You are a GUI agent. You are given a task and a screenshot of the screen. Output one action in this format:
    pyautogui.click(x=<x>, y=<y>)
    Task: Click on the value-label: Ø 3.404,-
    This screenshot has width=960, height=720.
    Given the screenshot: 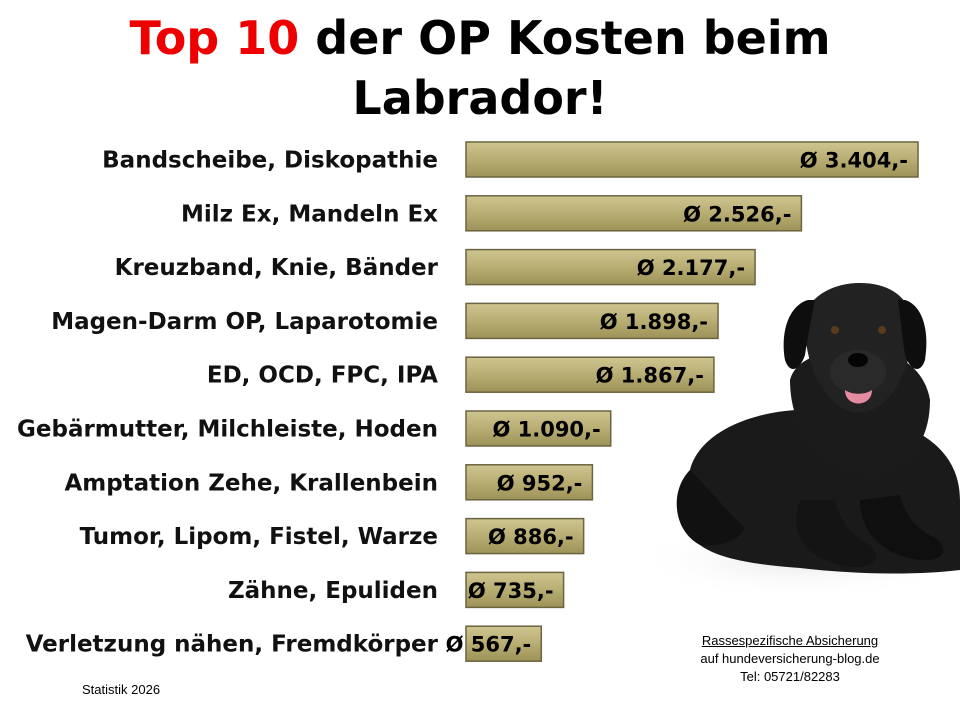 What is the action you would take?
    pyautogui.click(x=854, y=161)
    